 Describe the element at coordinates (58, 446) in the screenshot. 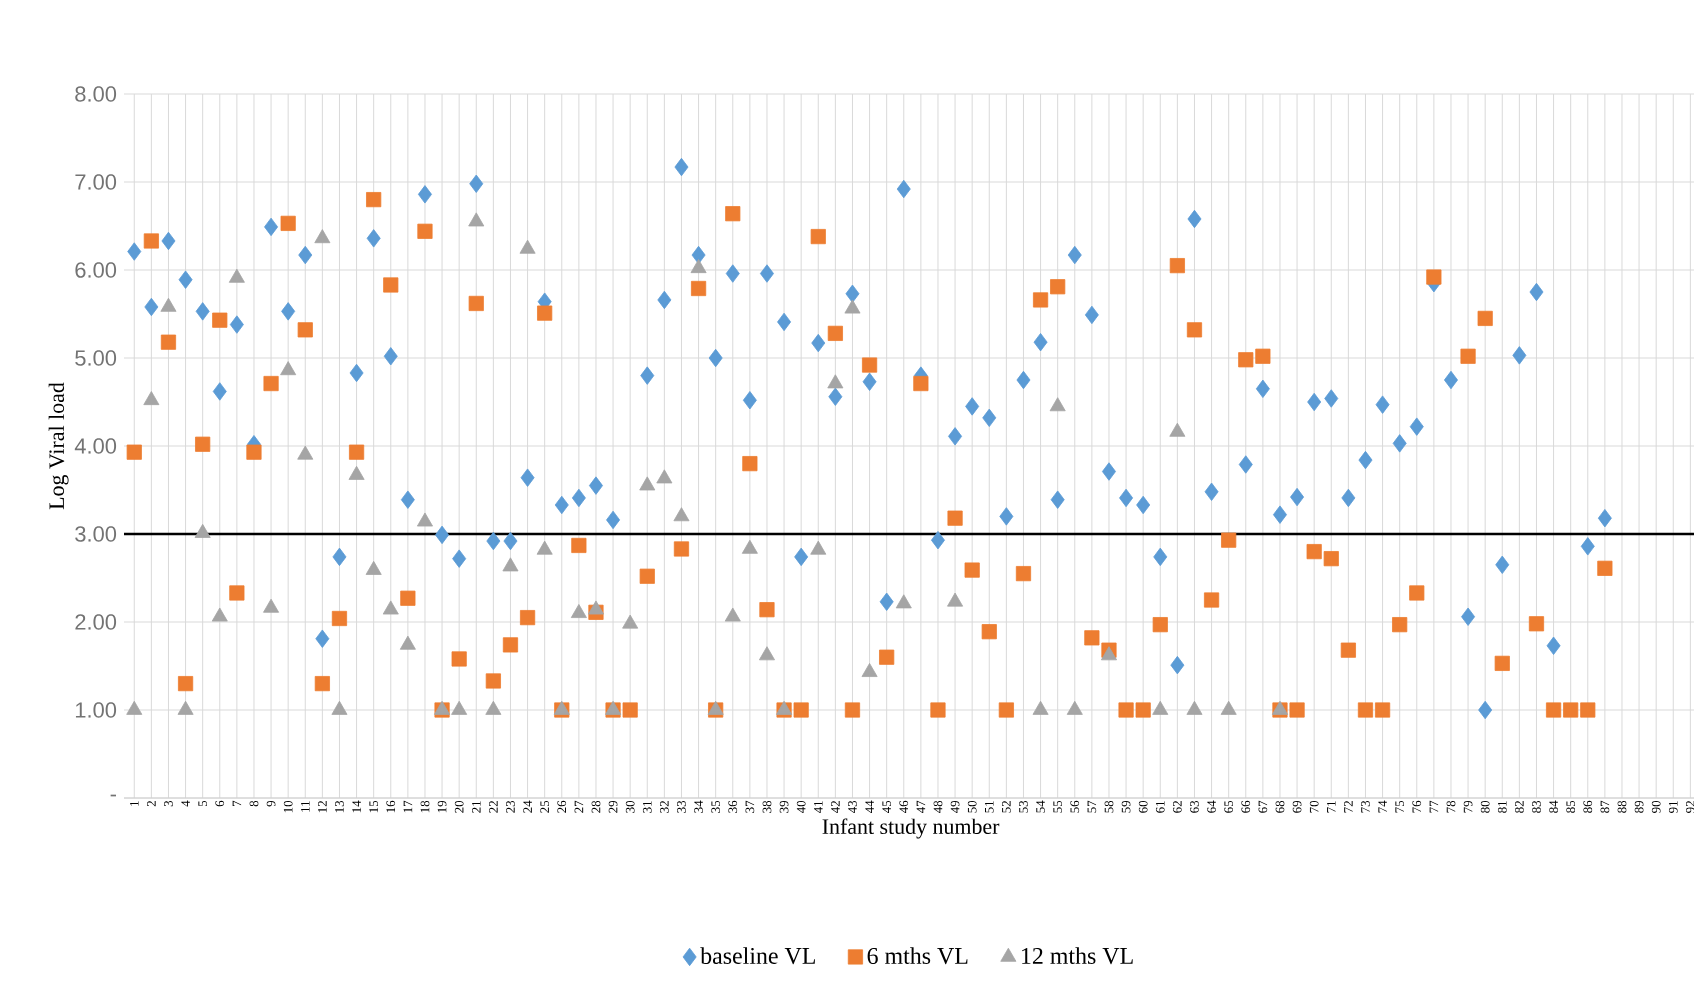

I see `y-axis-title: Log Viral load` at that location.